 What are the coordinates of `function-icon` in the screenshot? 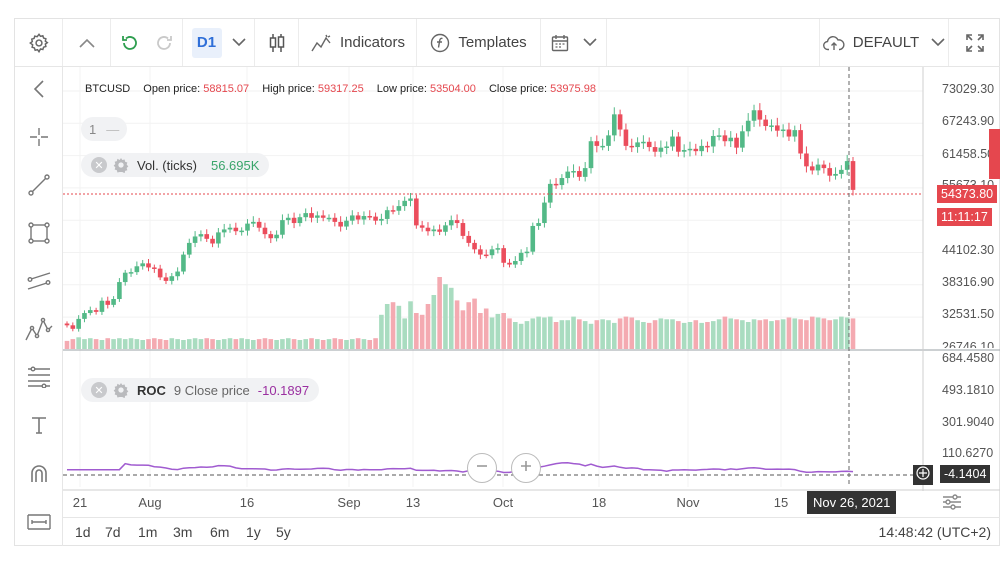 It's located at (440, 43).